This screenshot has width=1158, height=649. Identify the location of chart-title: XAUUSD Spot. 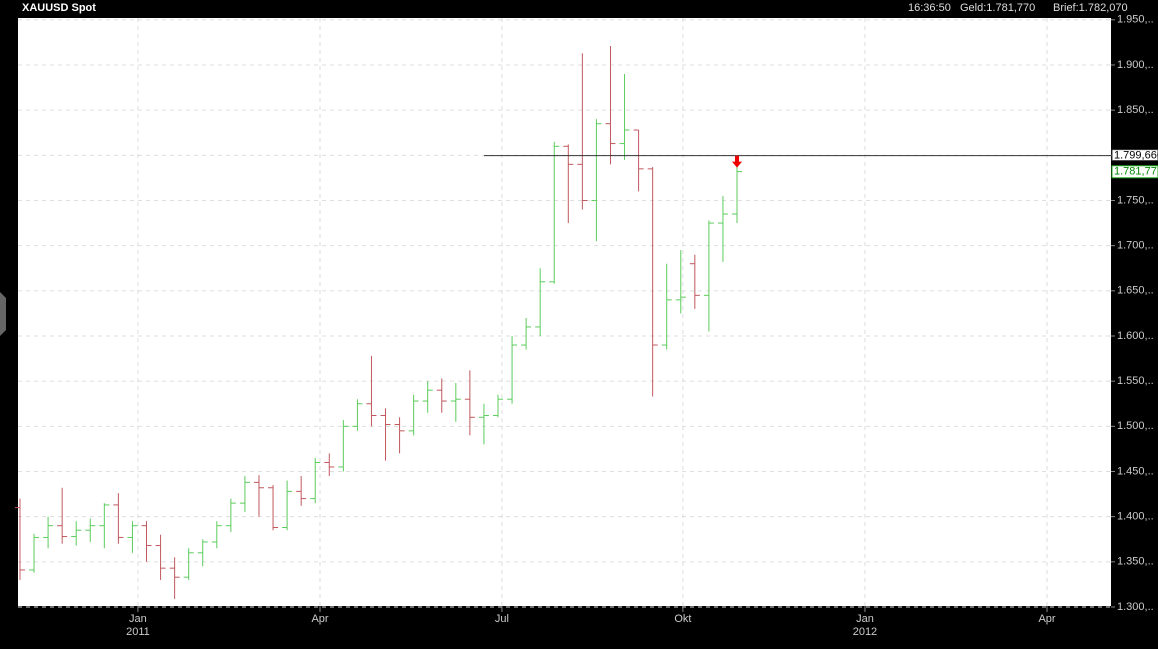
(59, 8).